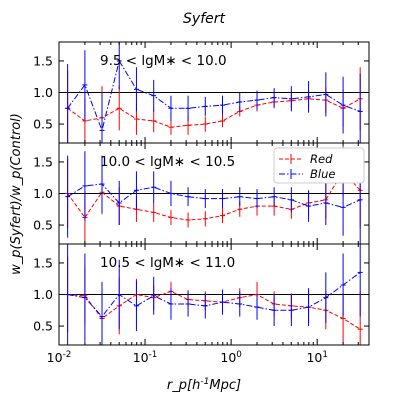 This screenshot has width=407, height=407. Describe the element at coordinates (321, 159) in the screenshot. I see `legend-label-red: Red` at that location.